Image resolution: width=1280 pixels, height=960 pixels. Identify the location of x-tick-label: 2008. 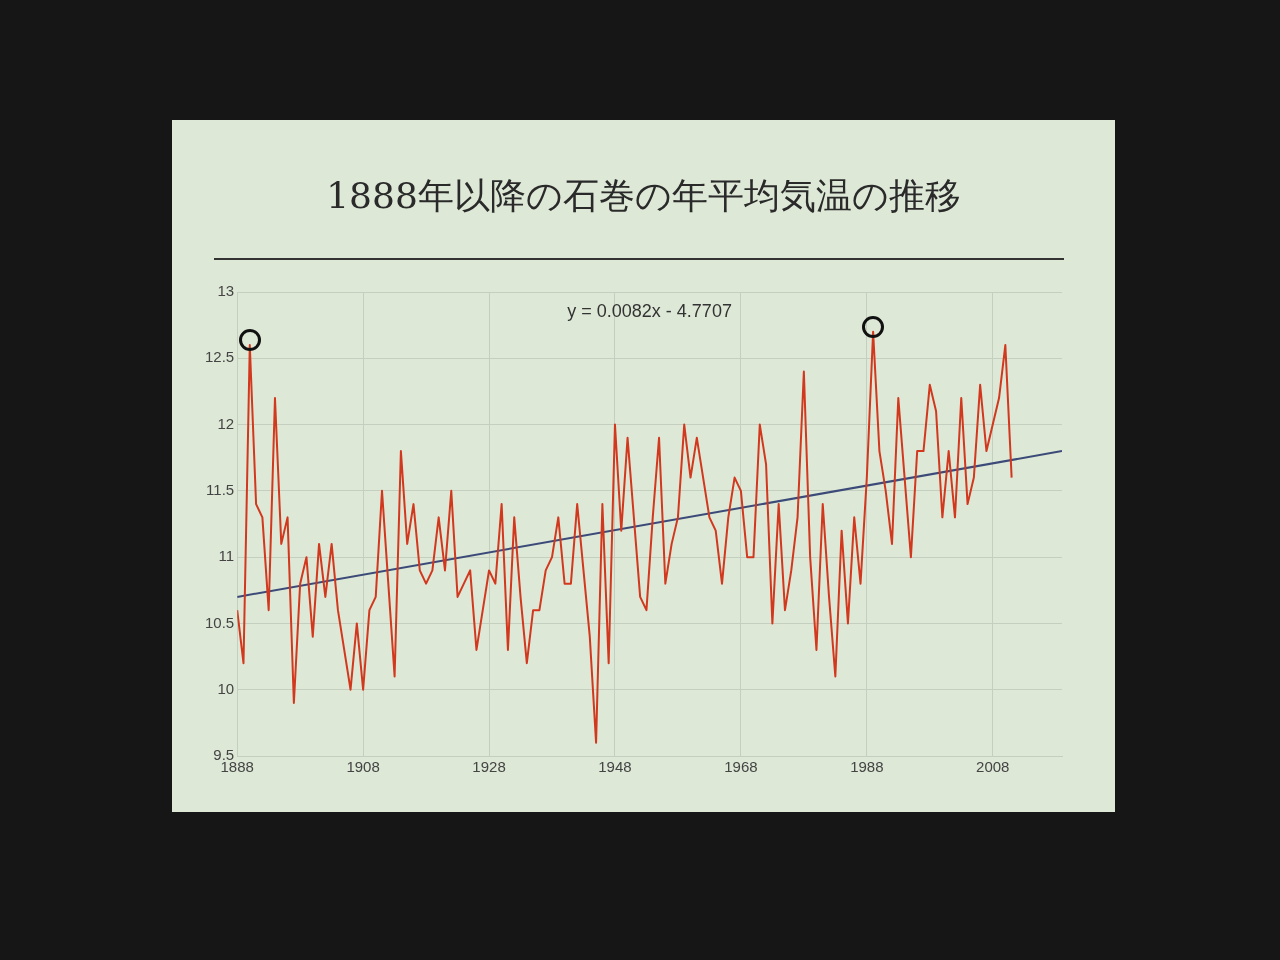
(993, 767).